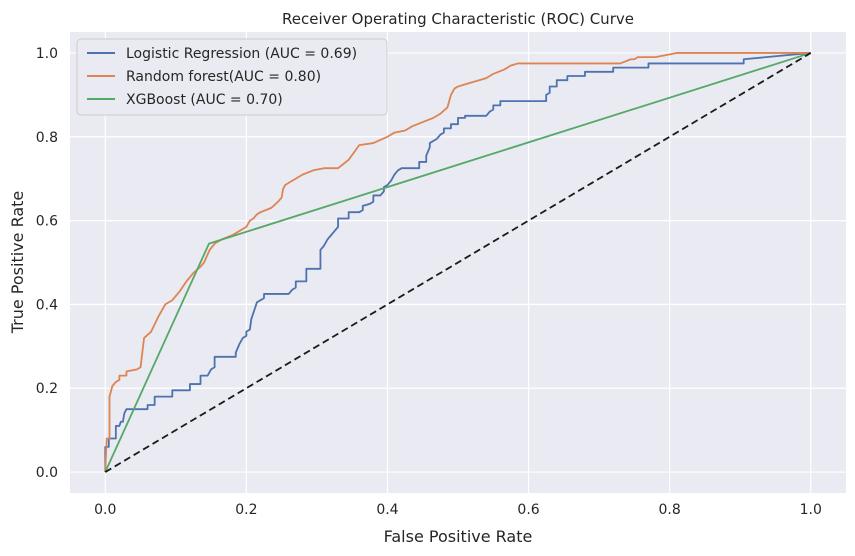 Image resolution: width=855 pixels, height=556 pixels. What do you see at coordinates (47, 305) in the screenshot?
I see `y-tick-label: 0.4` at bounding box center [47, 305].